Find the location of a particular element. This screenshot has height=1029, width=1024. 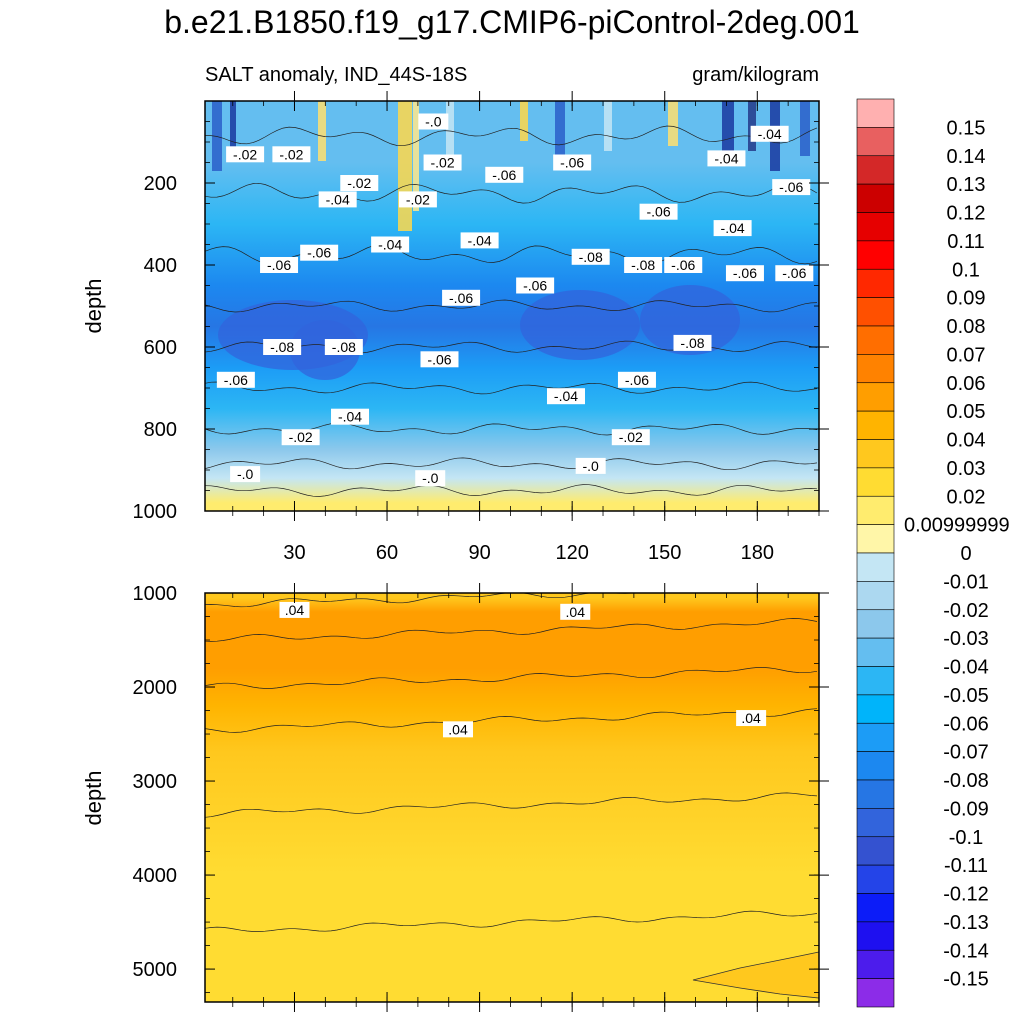

minimum-core is located at coordinates (580, 325).